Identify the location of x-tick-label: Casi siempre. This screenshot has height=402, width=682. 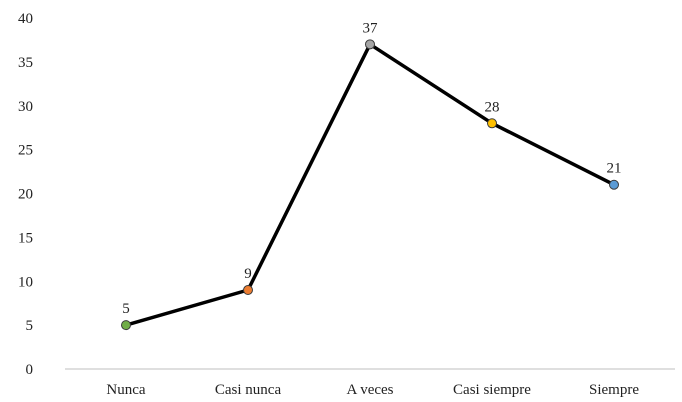
(492, 390).